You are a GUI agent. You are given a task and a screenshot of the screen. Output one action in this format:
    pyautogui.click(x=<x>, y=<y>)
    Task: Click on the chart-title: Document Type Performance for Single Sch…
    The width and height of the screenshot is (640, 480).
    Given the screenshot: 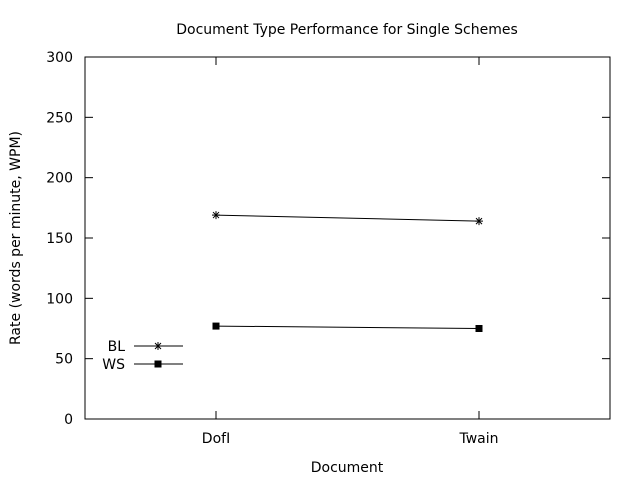 What is the action you would take?
    pyautogui.click(x=347, y=30)
    